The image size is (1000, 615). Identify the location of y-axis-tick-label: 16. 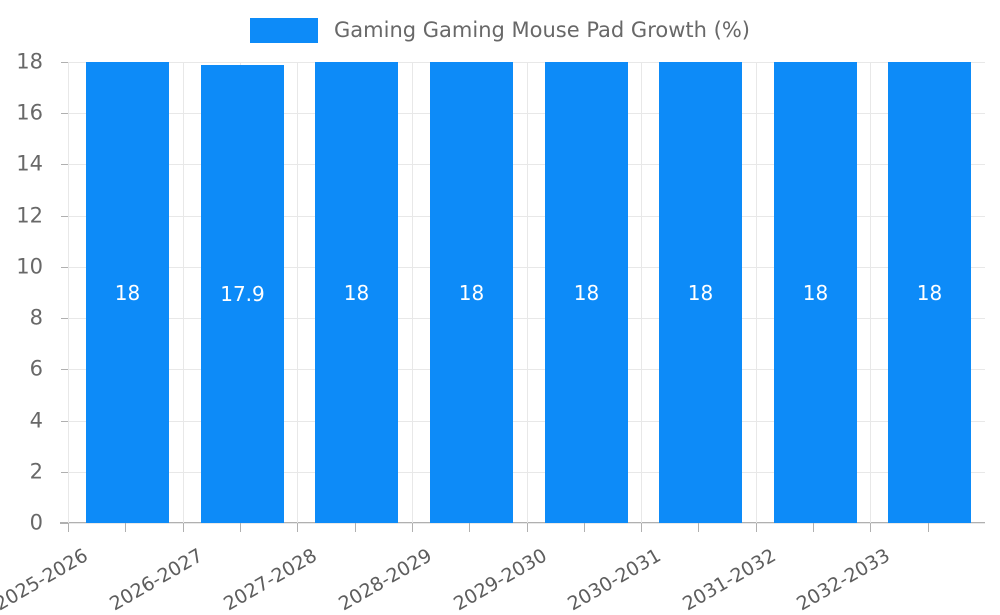
(29, 112).